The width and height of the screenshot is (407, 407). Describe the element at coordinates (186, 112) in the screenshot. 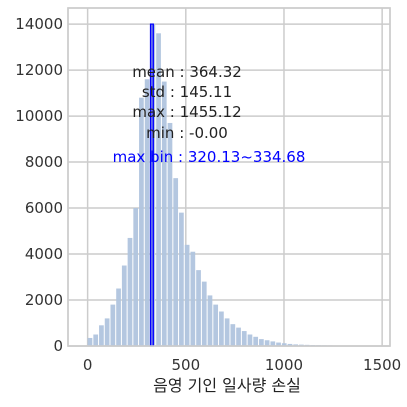

I see `stat-max: max : 1455.12` at that location.